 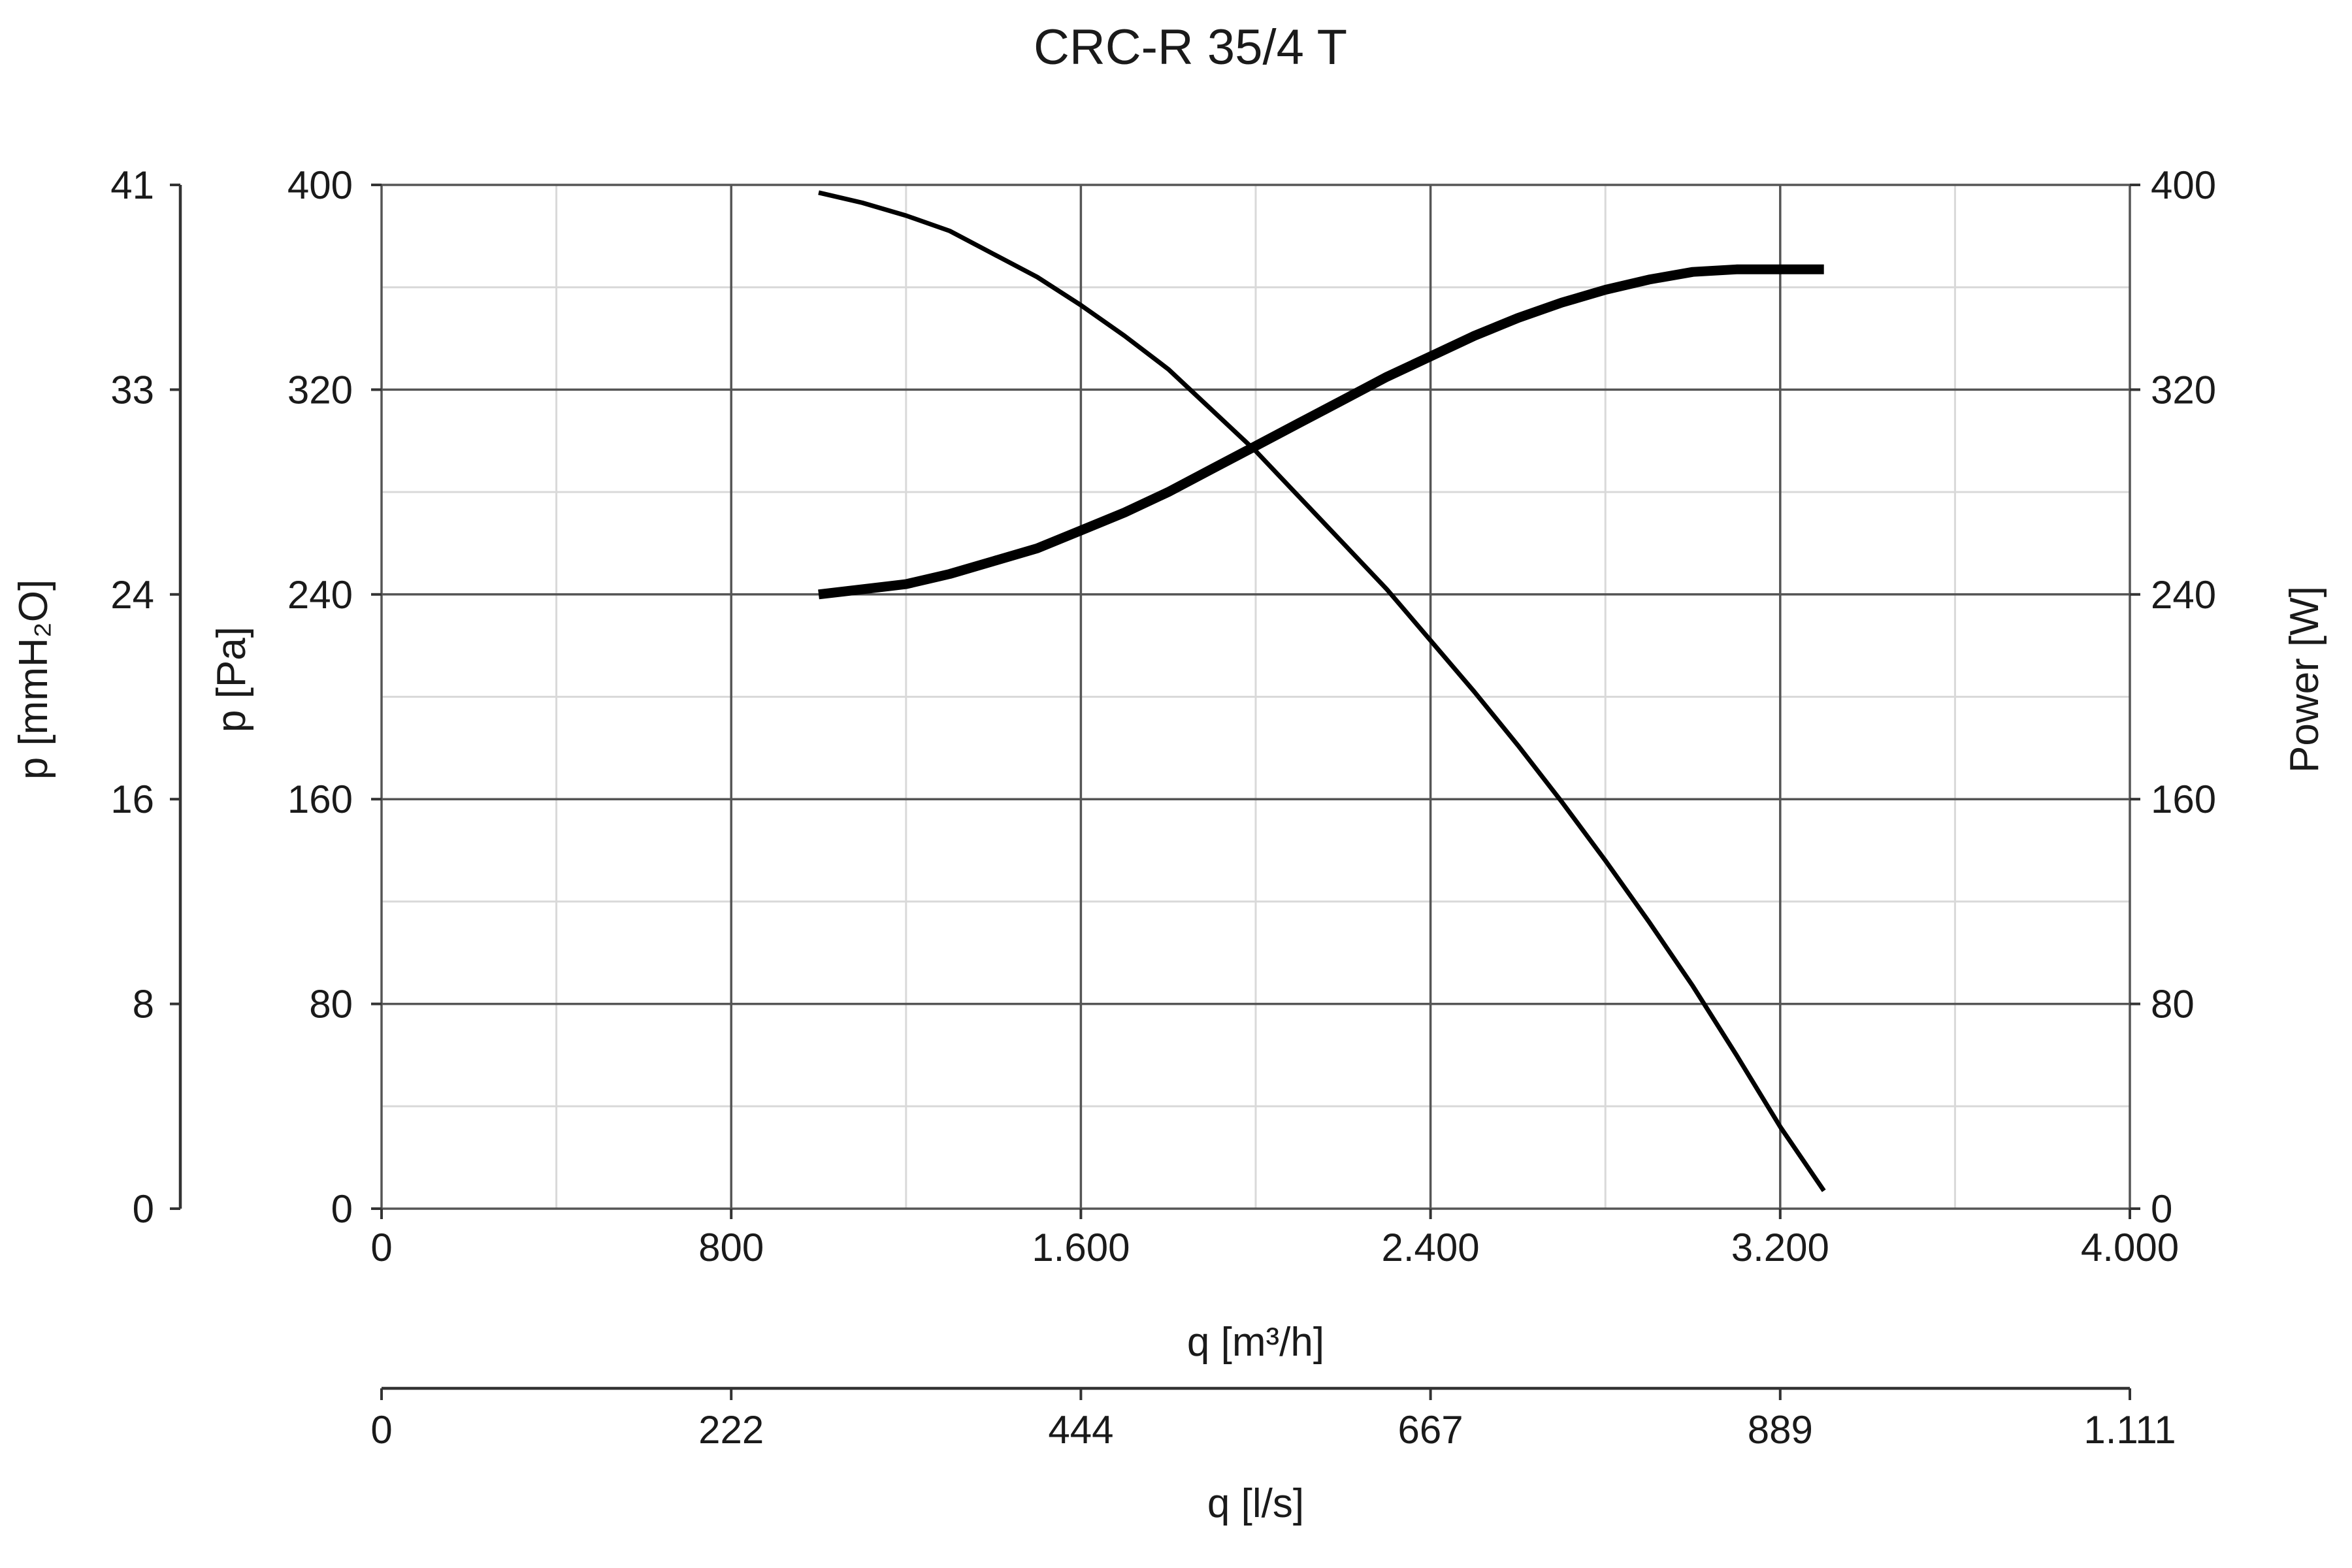 I want to click on y-right-tick-label: 320, so click(x=2183, y=390).